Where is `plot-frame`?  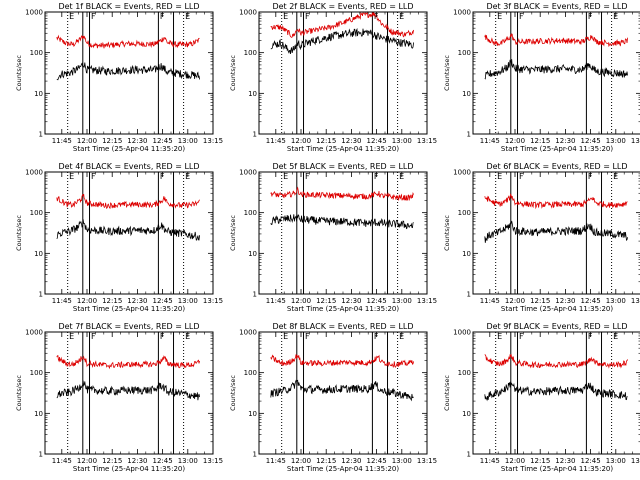 plot-frame is located at coordinates (343, 393).